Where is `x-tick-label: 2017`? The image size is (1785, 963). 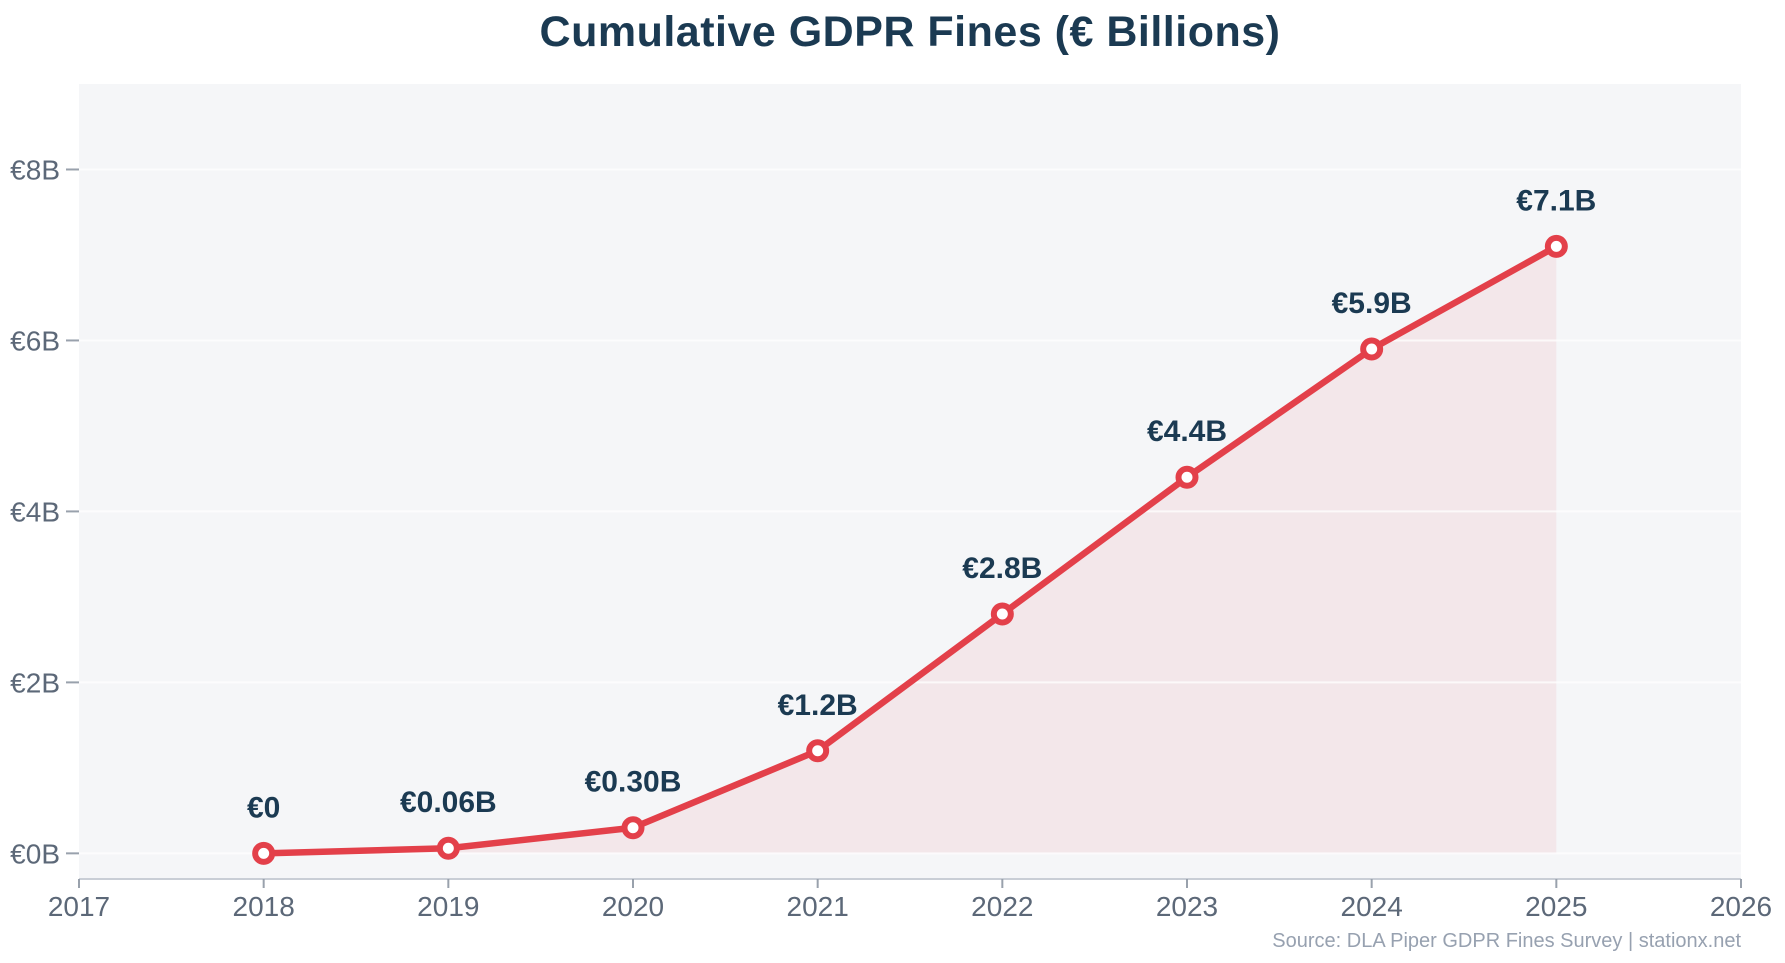 x-tick-label: 2017 is located at coordinates (79, 906).